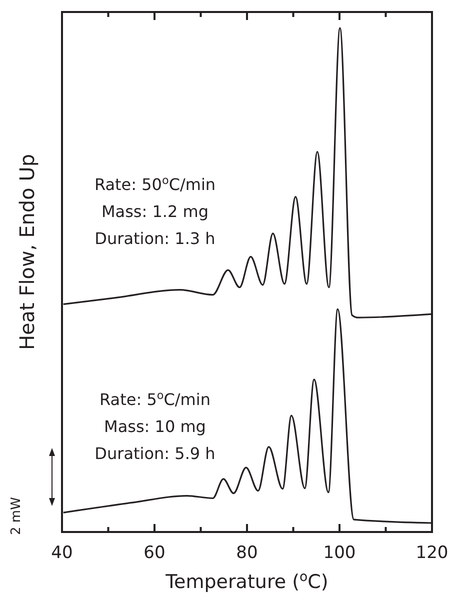  What do you see at coordinates (62, 553) in the screenshot?
I see `x-tick-label: 40` at bounding box center [62, 553].